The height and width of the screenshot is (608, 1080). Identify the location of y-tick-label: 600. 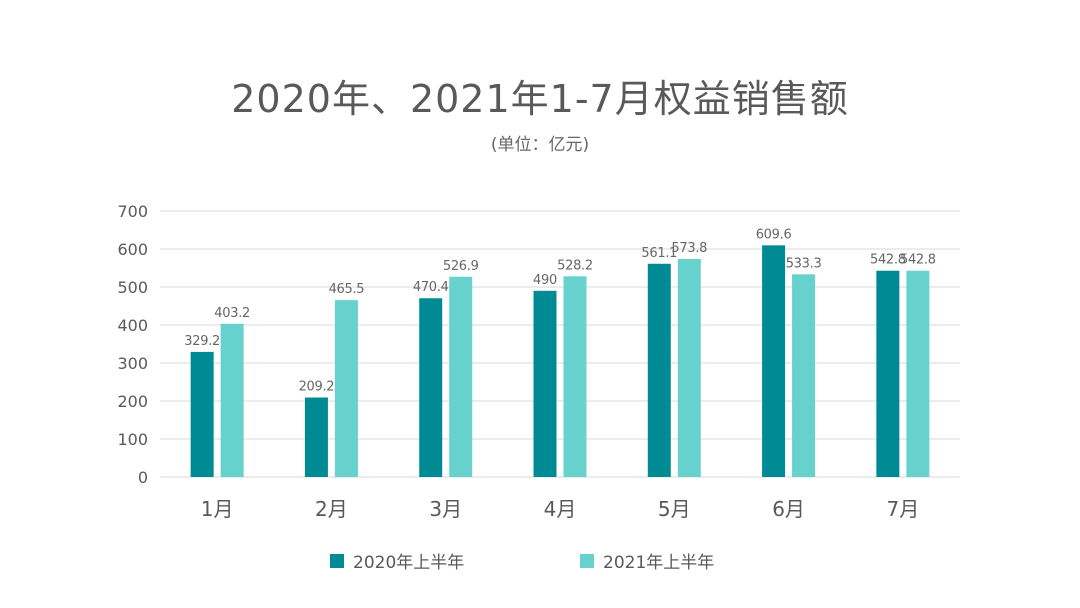
(132, 249).